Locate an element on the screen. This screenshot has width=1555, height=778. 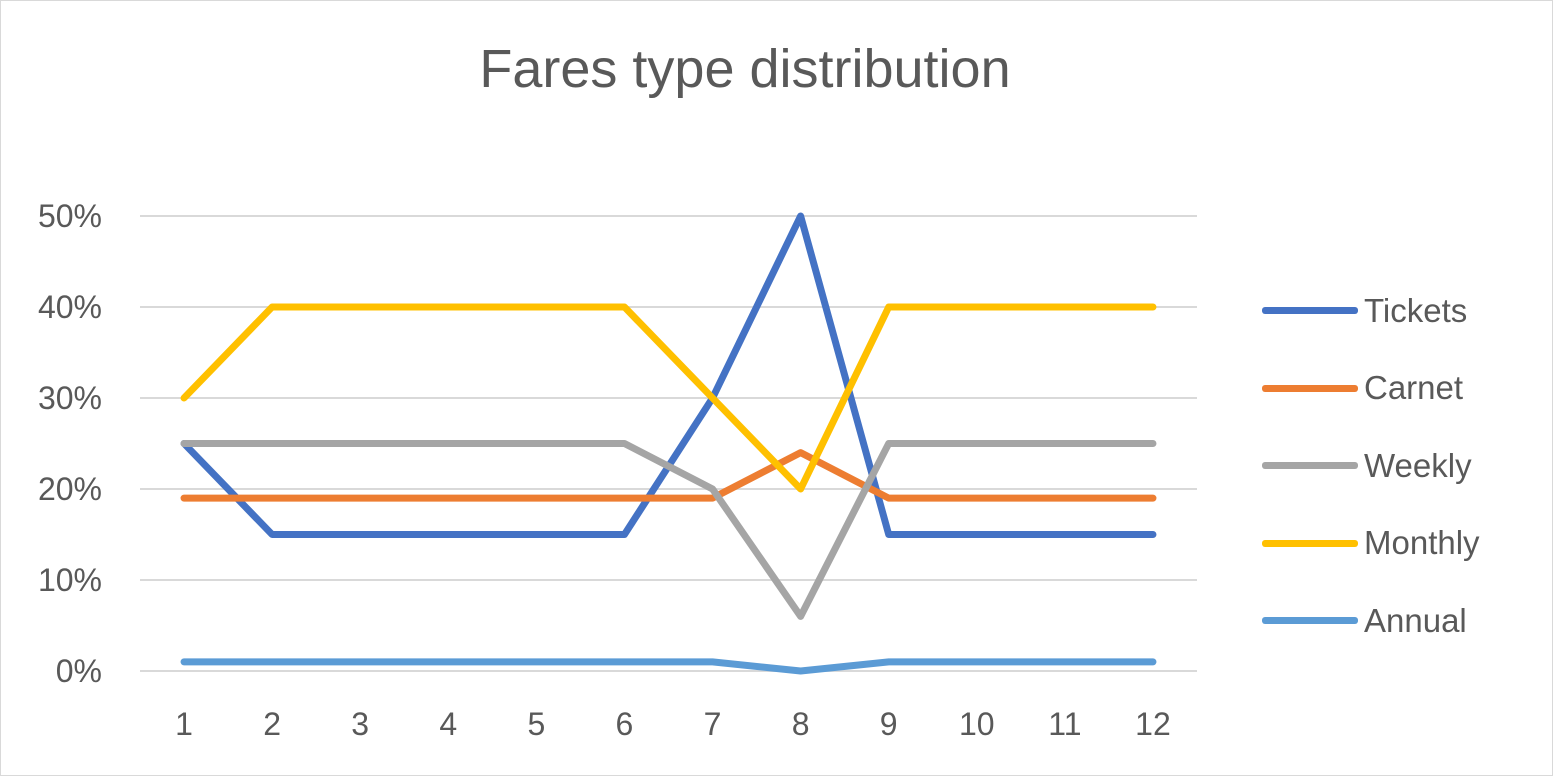
x-tick-label: 6 is located at coordinates (625, 724).